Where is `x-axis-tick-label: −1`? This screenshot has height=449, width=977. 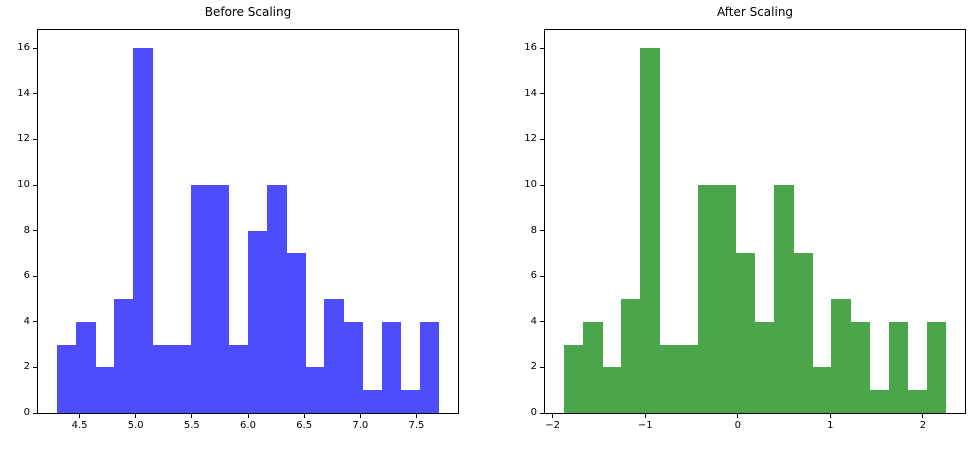
x-axis-tick-label: −1 is located at coordinates (645, 425).